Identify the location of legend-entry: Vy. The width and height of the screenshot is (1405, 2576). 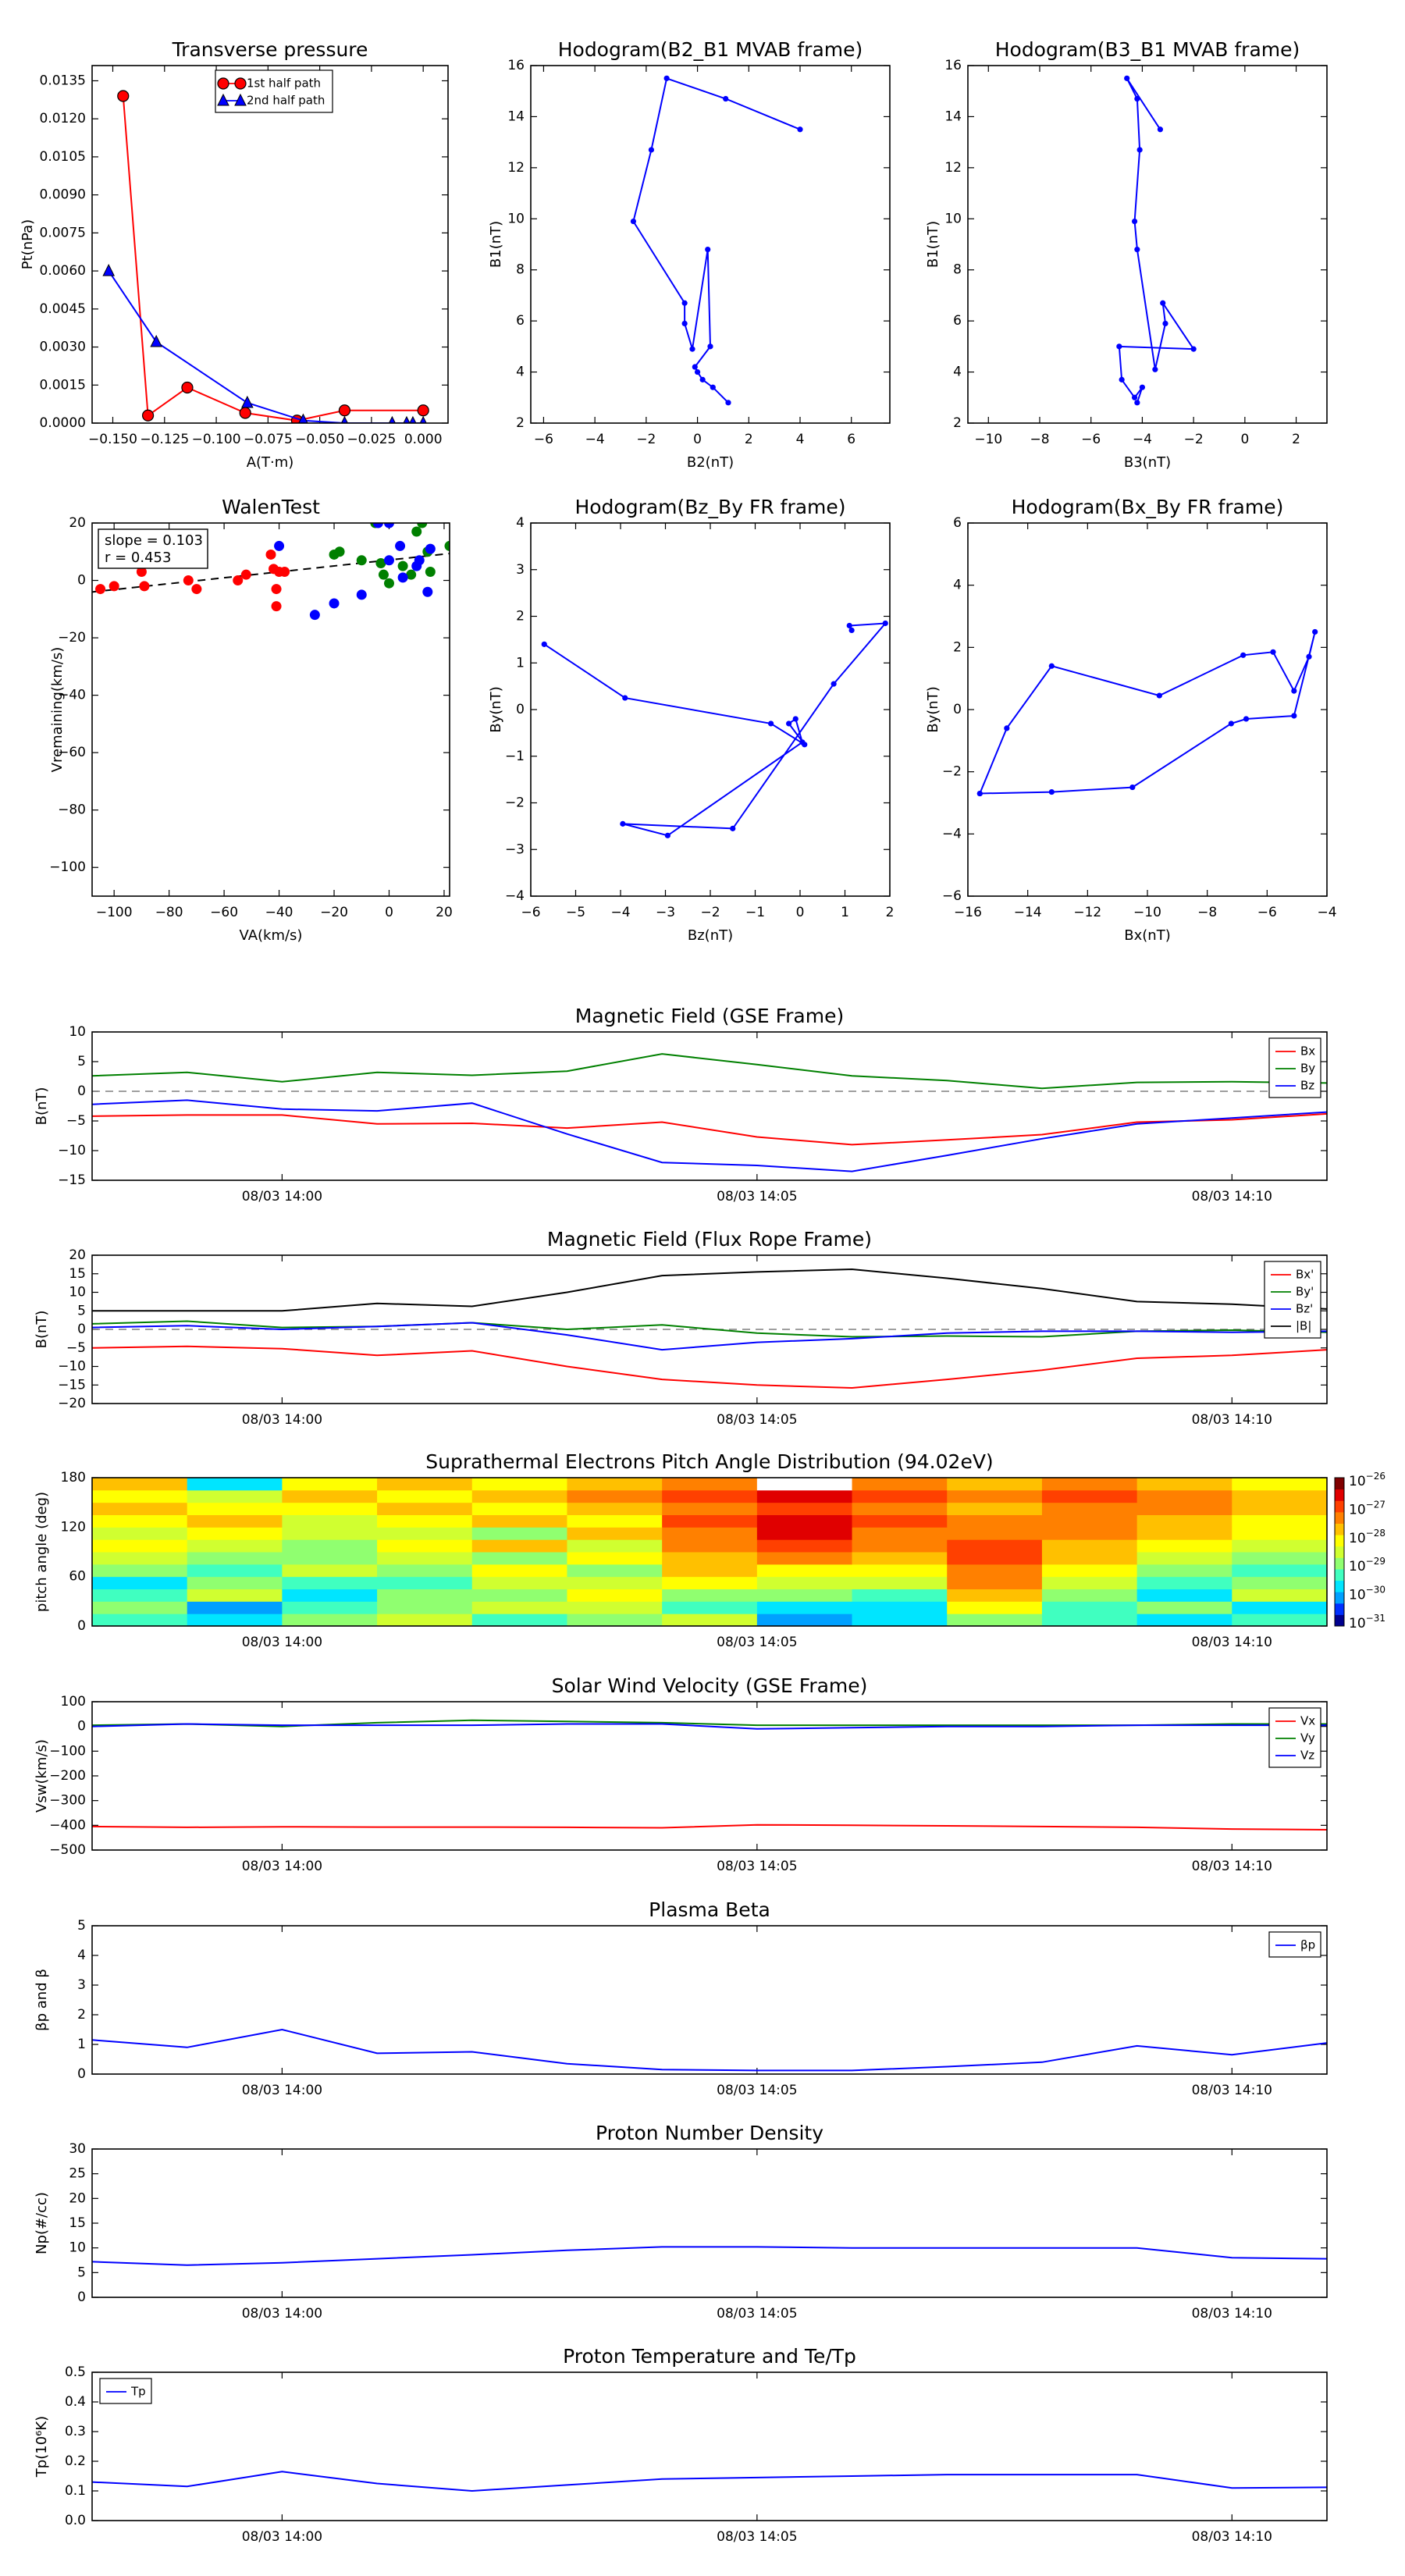
(1307, 1738).